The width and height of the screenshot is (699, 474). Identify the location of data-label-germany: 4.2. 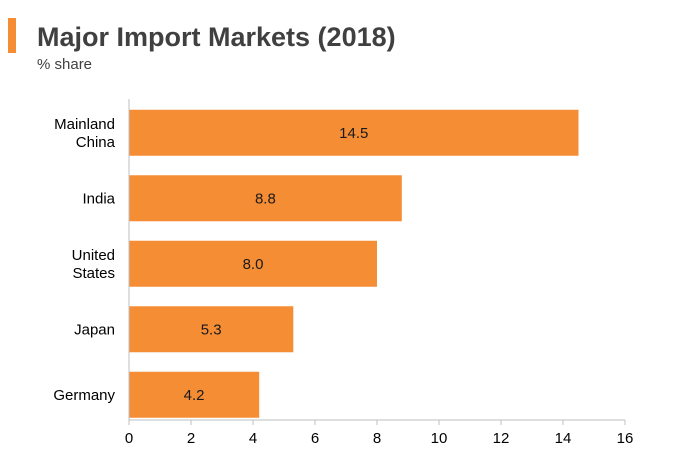
(194, 395).